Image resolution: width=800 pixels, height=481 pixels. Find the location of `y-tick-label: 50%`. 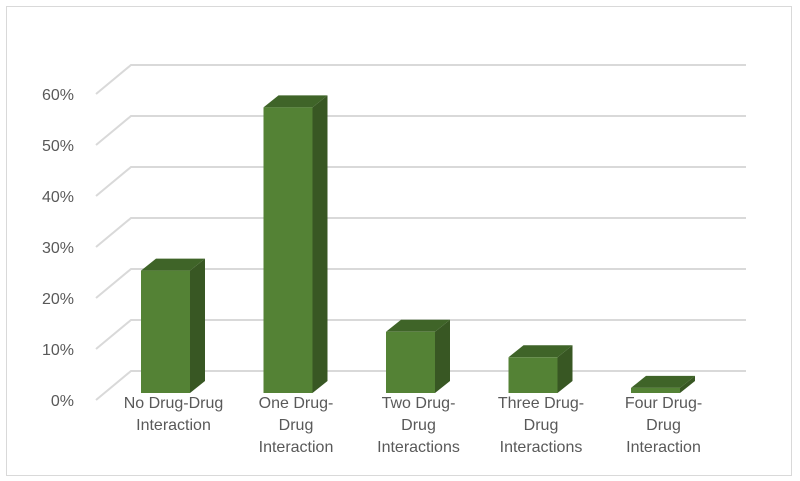

y-tick-label: 50% is located at coordinates (58, 146).